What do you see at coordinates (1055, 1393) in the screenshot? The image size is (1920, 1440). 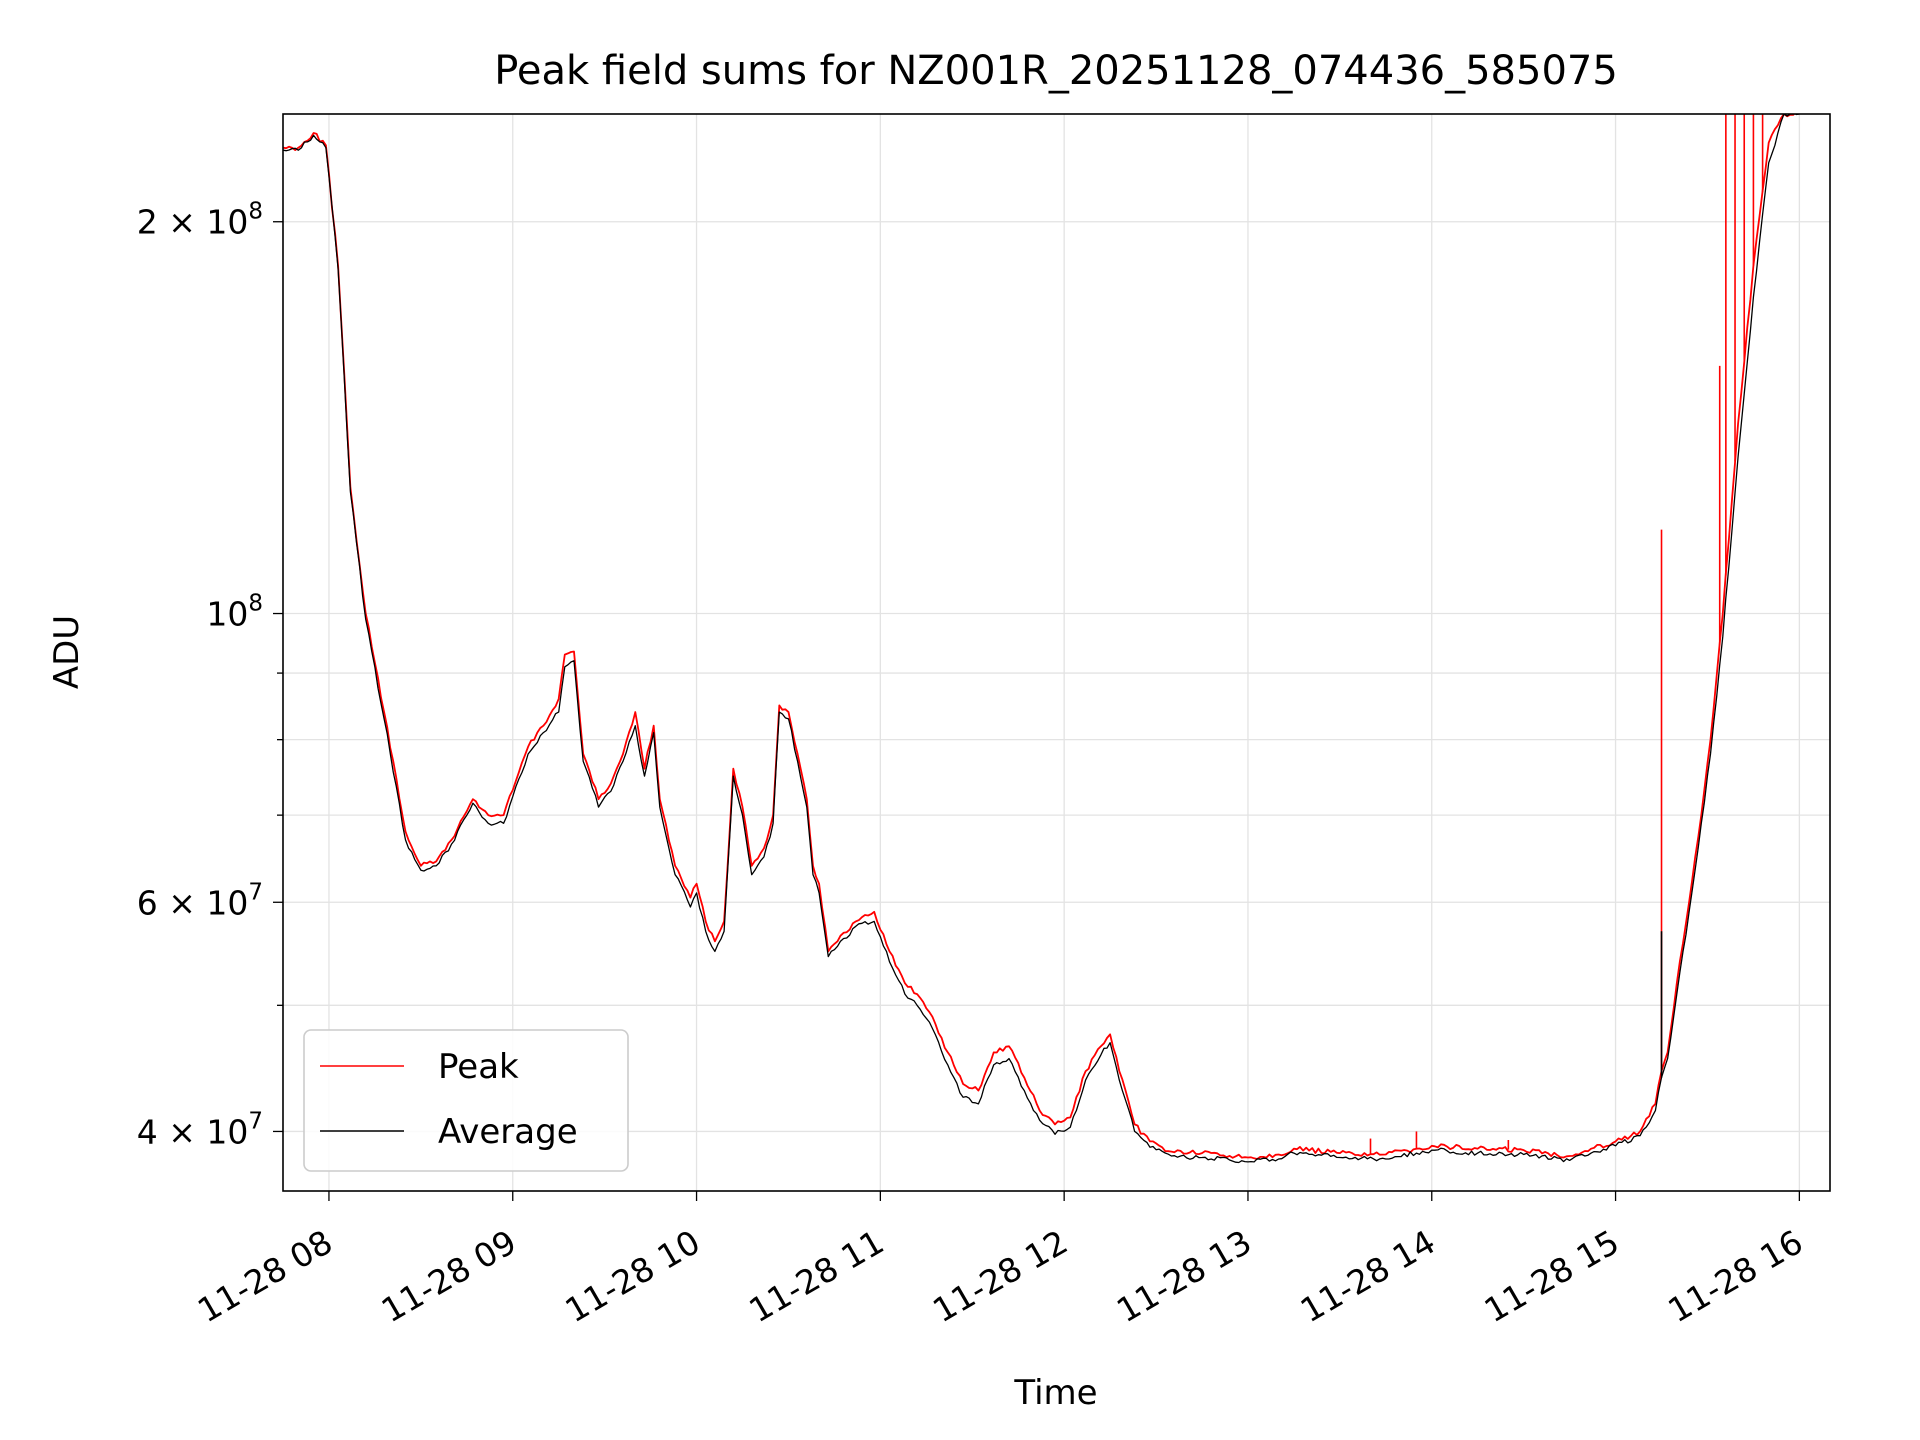 I see `x-axis-label: Time` at bounding box center [1055, 1393].